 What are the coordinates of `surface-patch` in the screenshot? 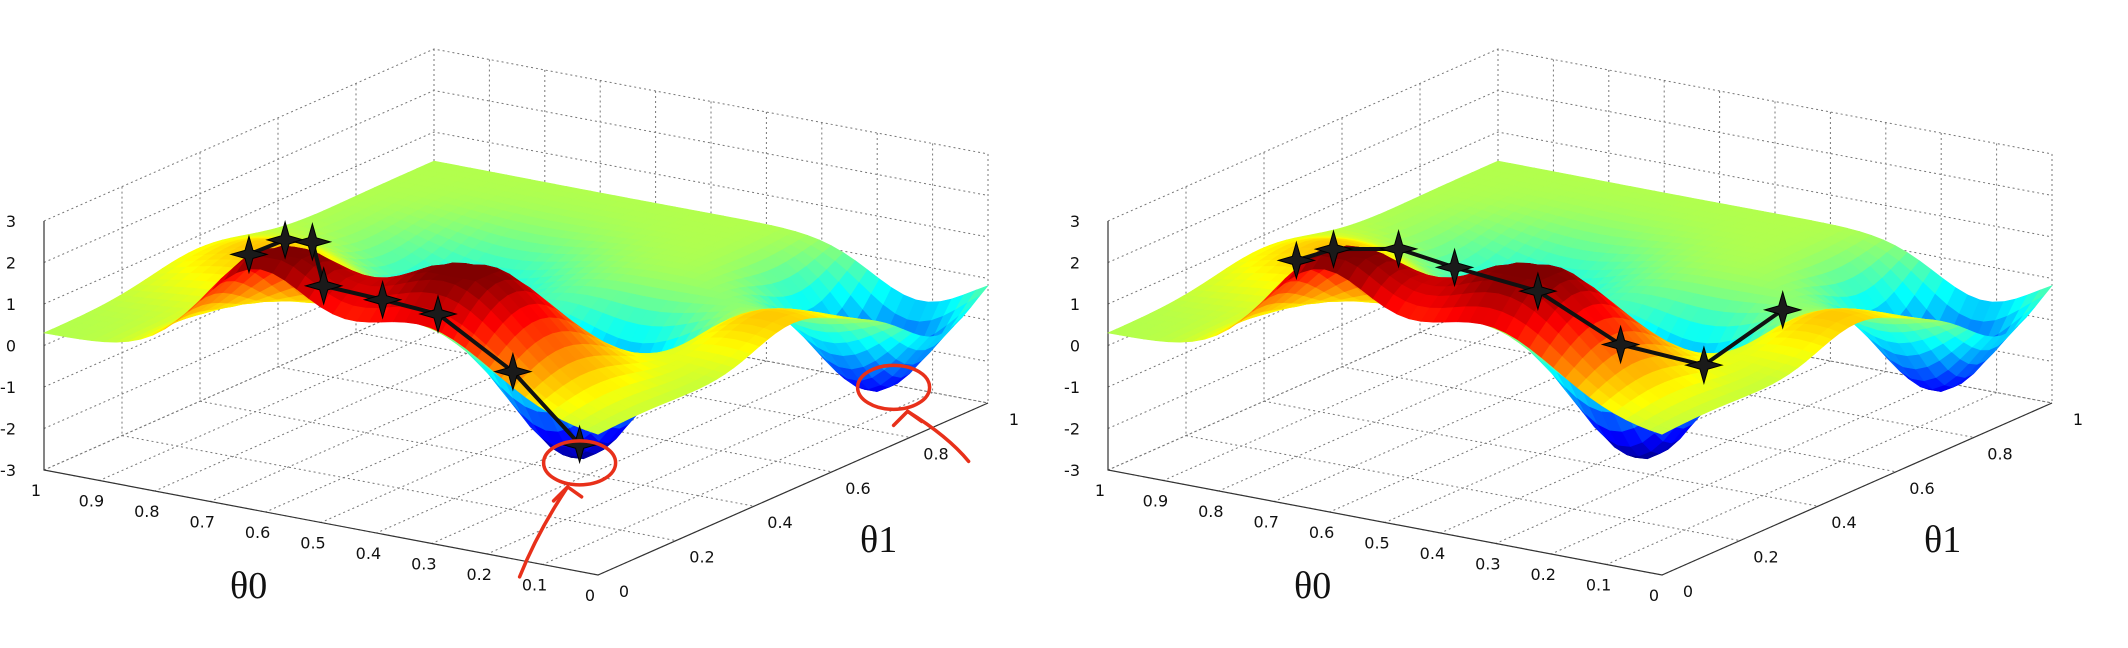 It's located at (596, 430).